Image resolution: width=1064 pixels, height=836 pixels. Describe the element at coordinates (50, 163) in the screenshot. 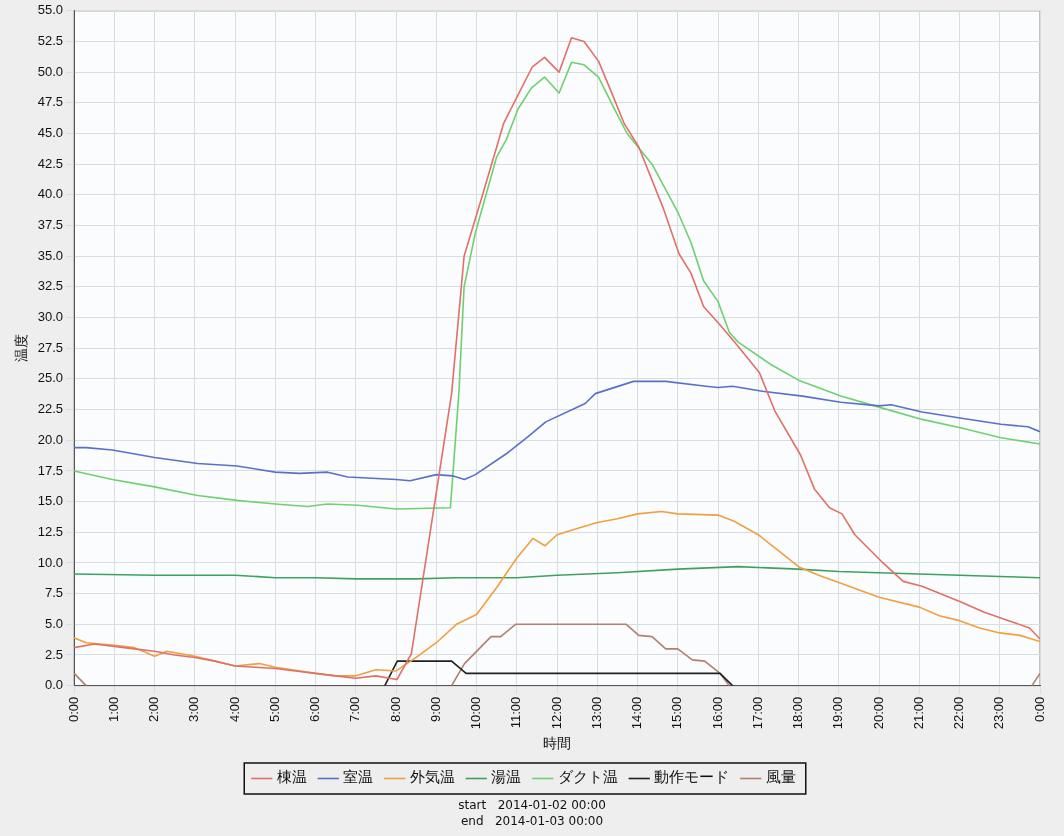

I see `y-tick-label: 42.5` at that location.